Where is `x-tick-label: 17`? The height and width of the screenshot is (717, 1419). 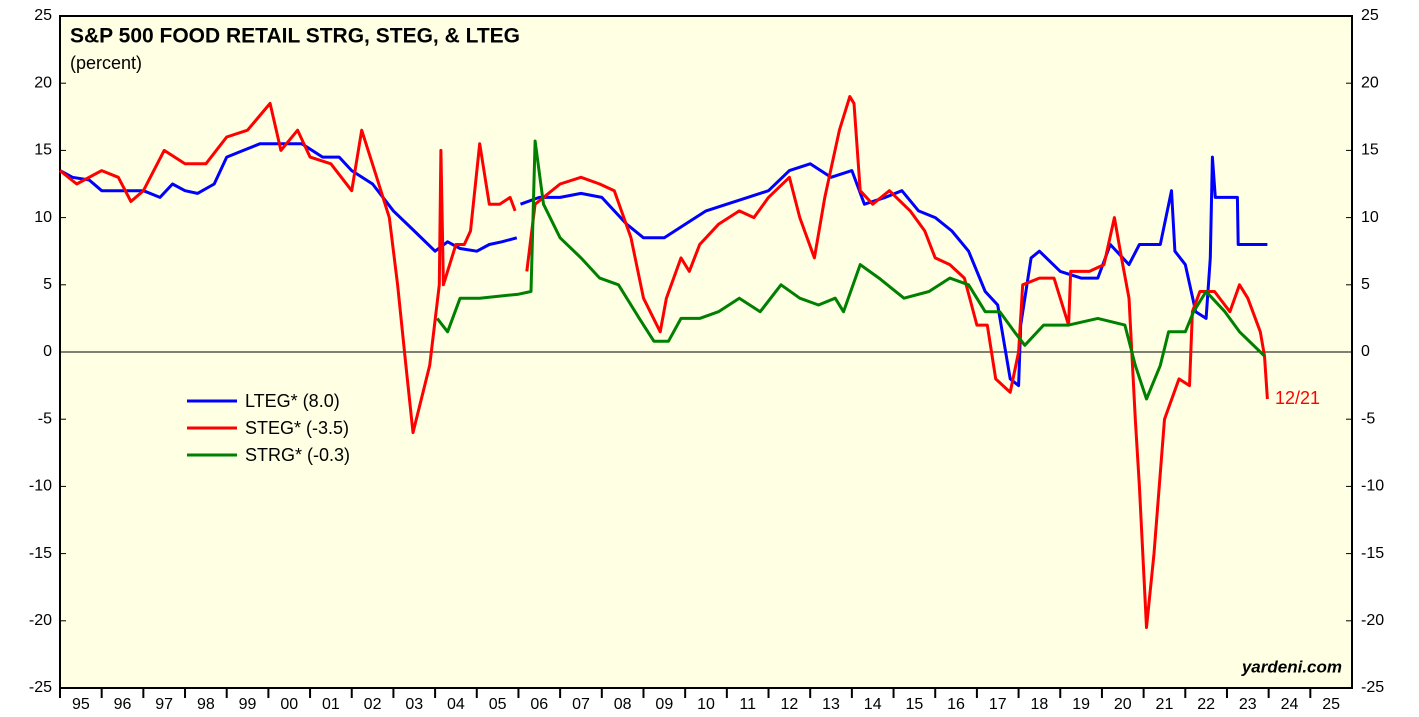
x-tick-label: 17 is located at coordinates (998, 704).